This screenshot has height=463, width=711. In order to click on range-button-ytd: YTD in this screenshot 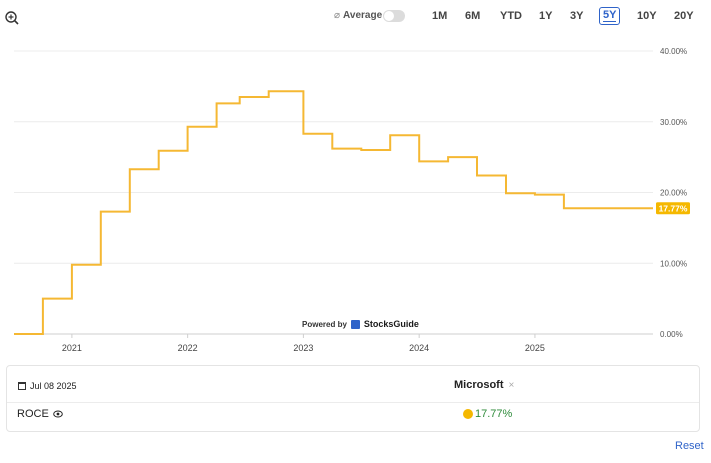, I will do `click(511, 16)`.